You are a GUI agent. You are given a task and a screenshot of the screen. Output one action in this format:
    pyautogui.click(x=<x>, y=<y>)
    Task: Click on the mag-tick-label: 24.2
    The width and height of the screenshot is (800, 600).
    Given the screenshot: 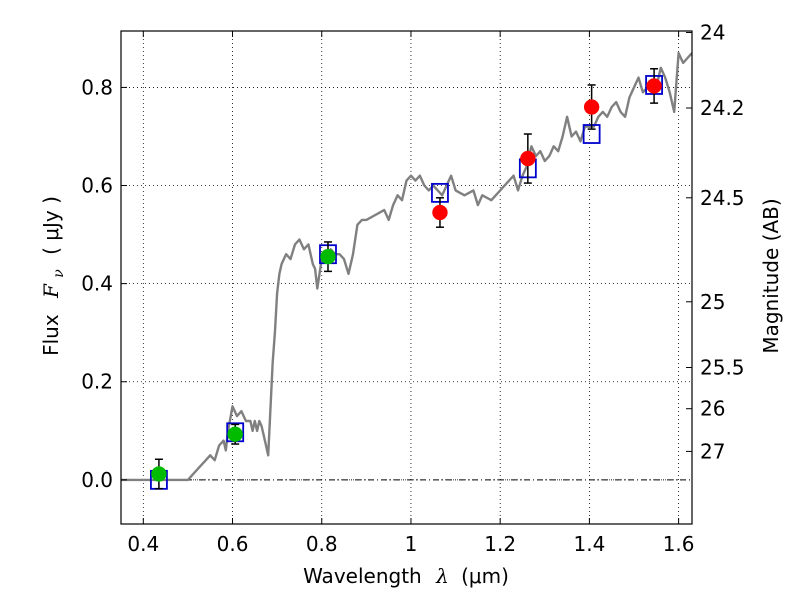 What is the action you would take?
    pyautogui.click(x=722, y=108)
    